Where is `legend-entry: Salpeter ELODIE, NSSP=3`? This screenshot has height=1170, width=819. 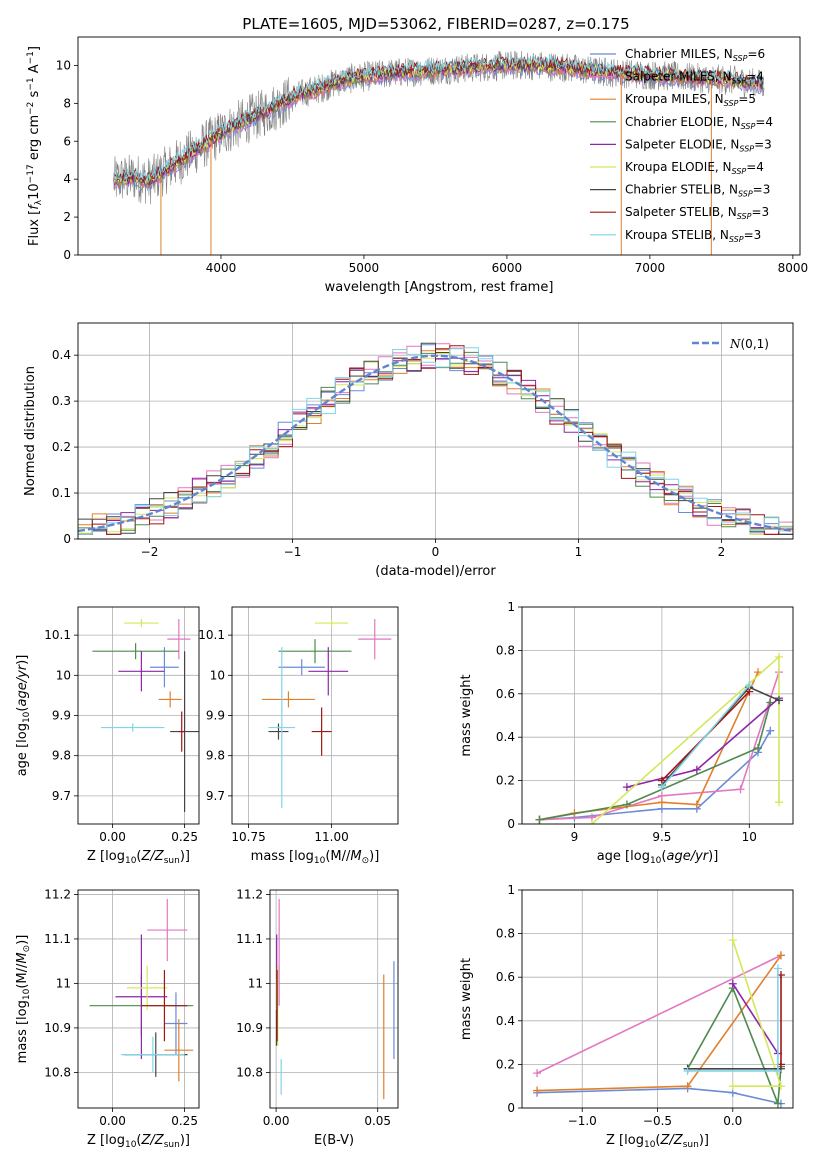
legend-entry: Salpeter ELODIE, NSSP=3 is located at coordinates (698, 145).